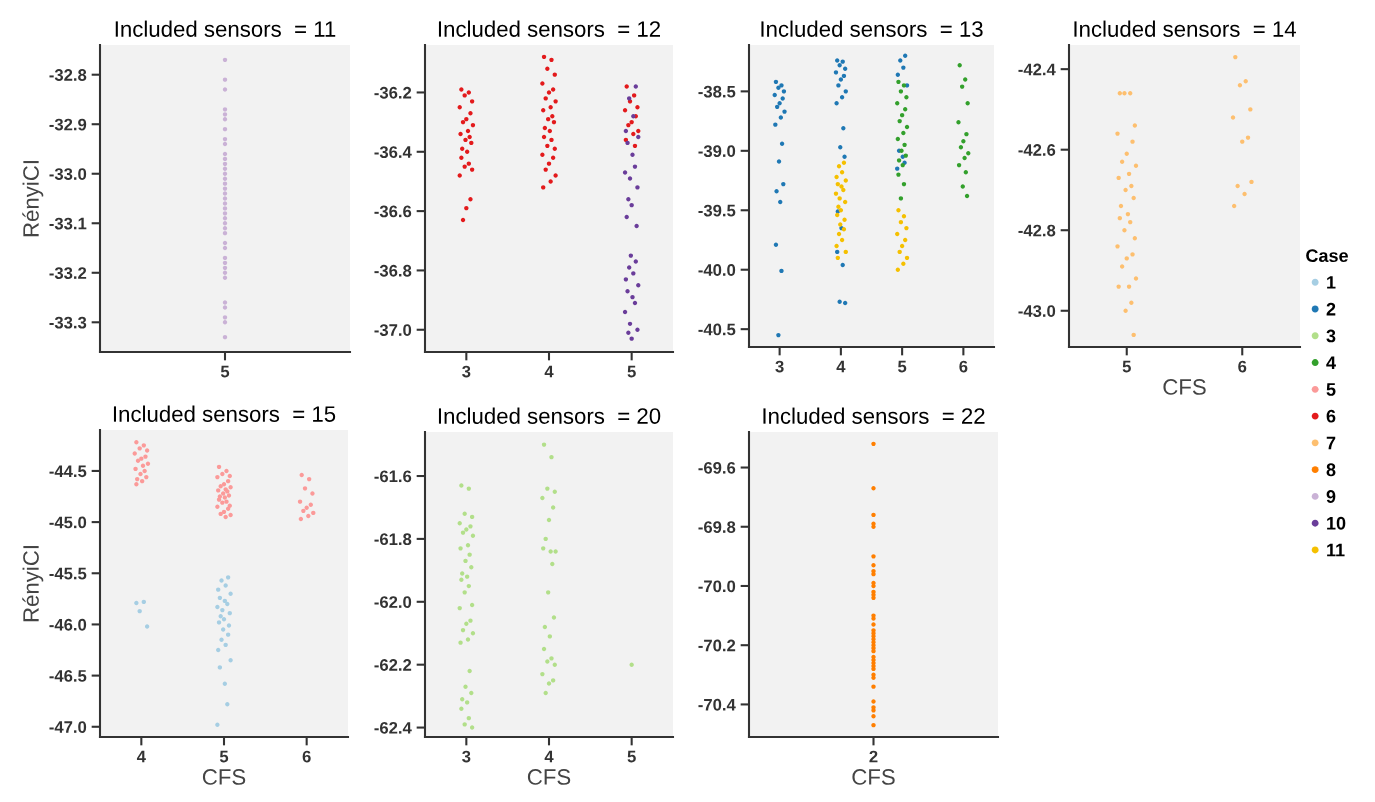 This screenshot has width=1375, height=802. What do you see at coordinates (393, 211) in the screenshot?
I see `y-tick-label: -36.6` at bounding box center [393, 211].